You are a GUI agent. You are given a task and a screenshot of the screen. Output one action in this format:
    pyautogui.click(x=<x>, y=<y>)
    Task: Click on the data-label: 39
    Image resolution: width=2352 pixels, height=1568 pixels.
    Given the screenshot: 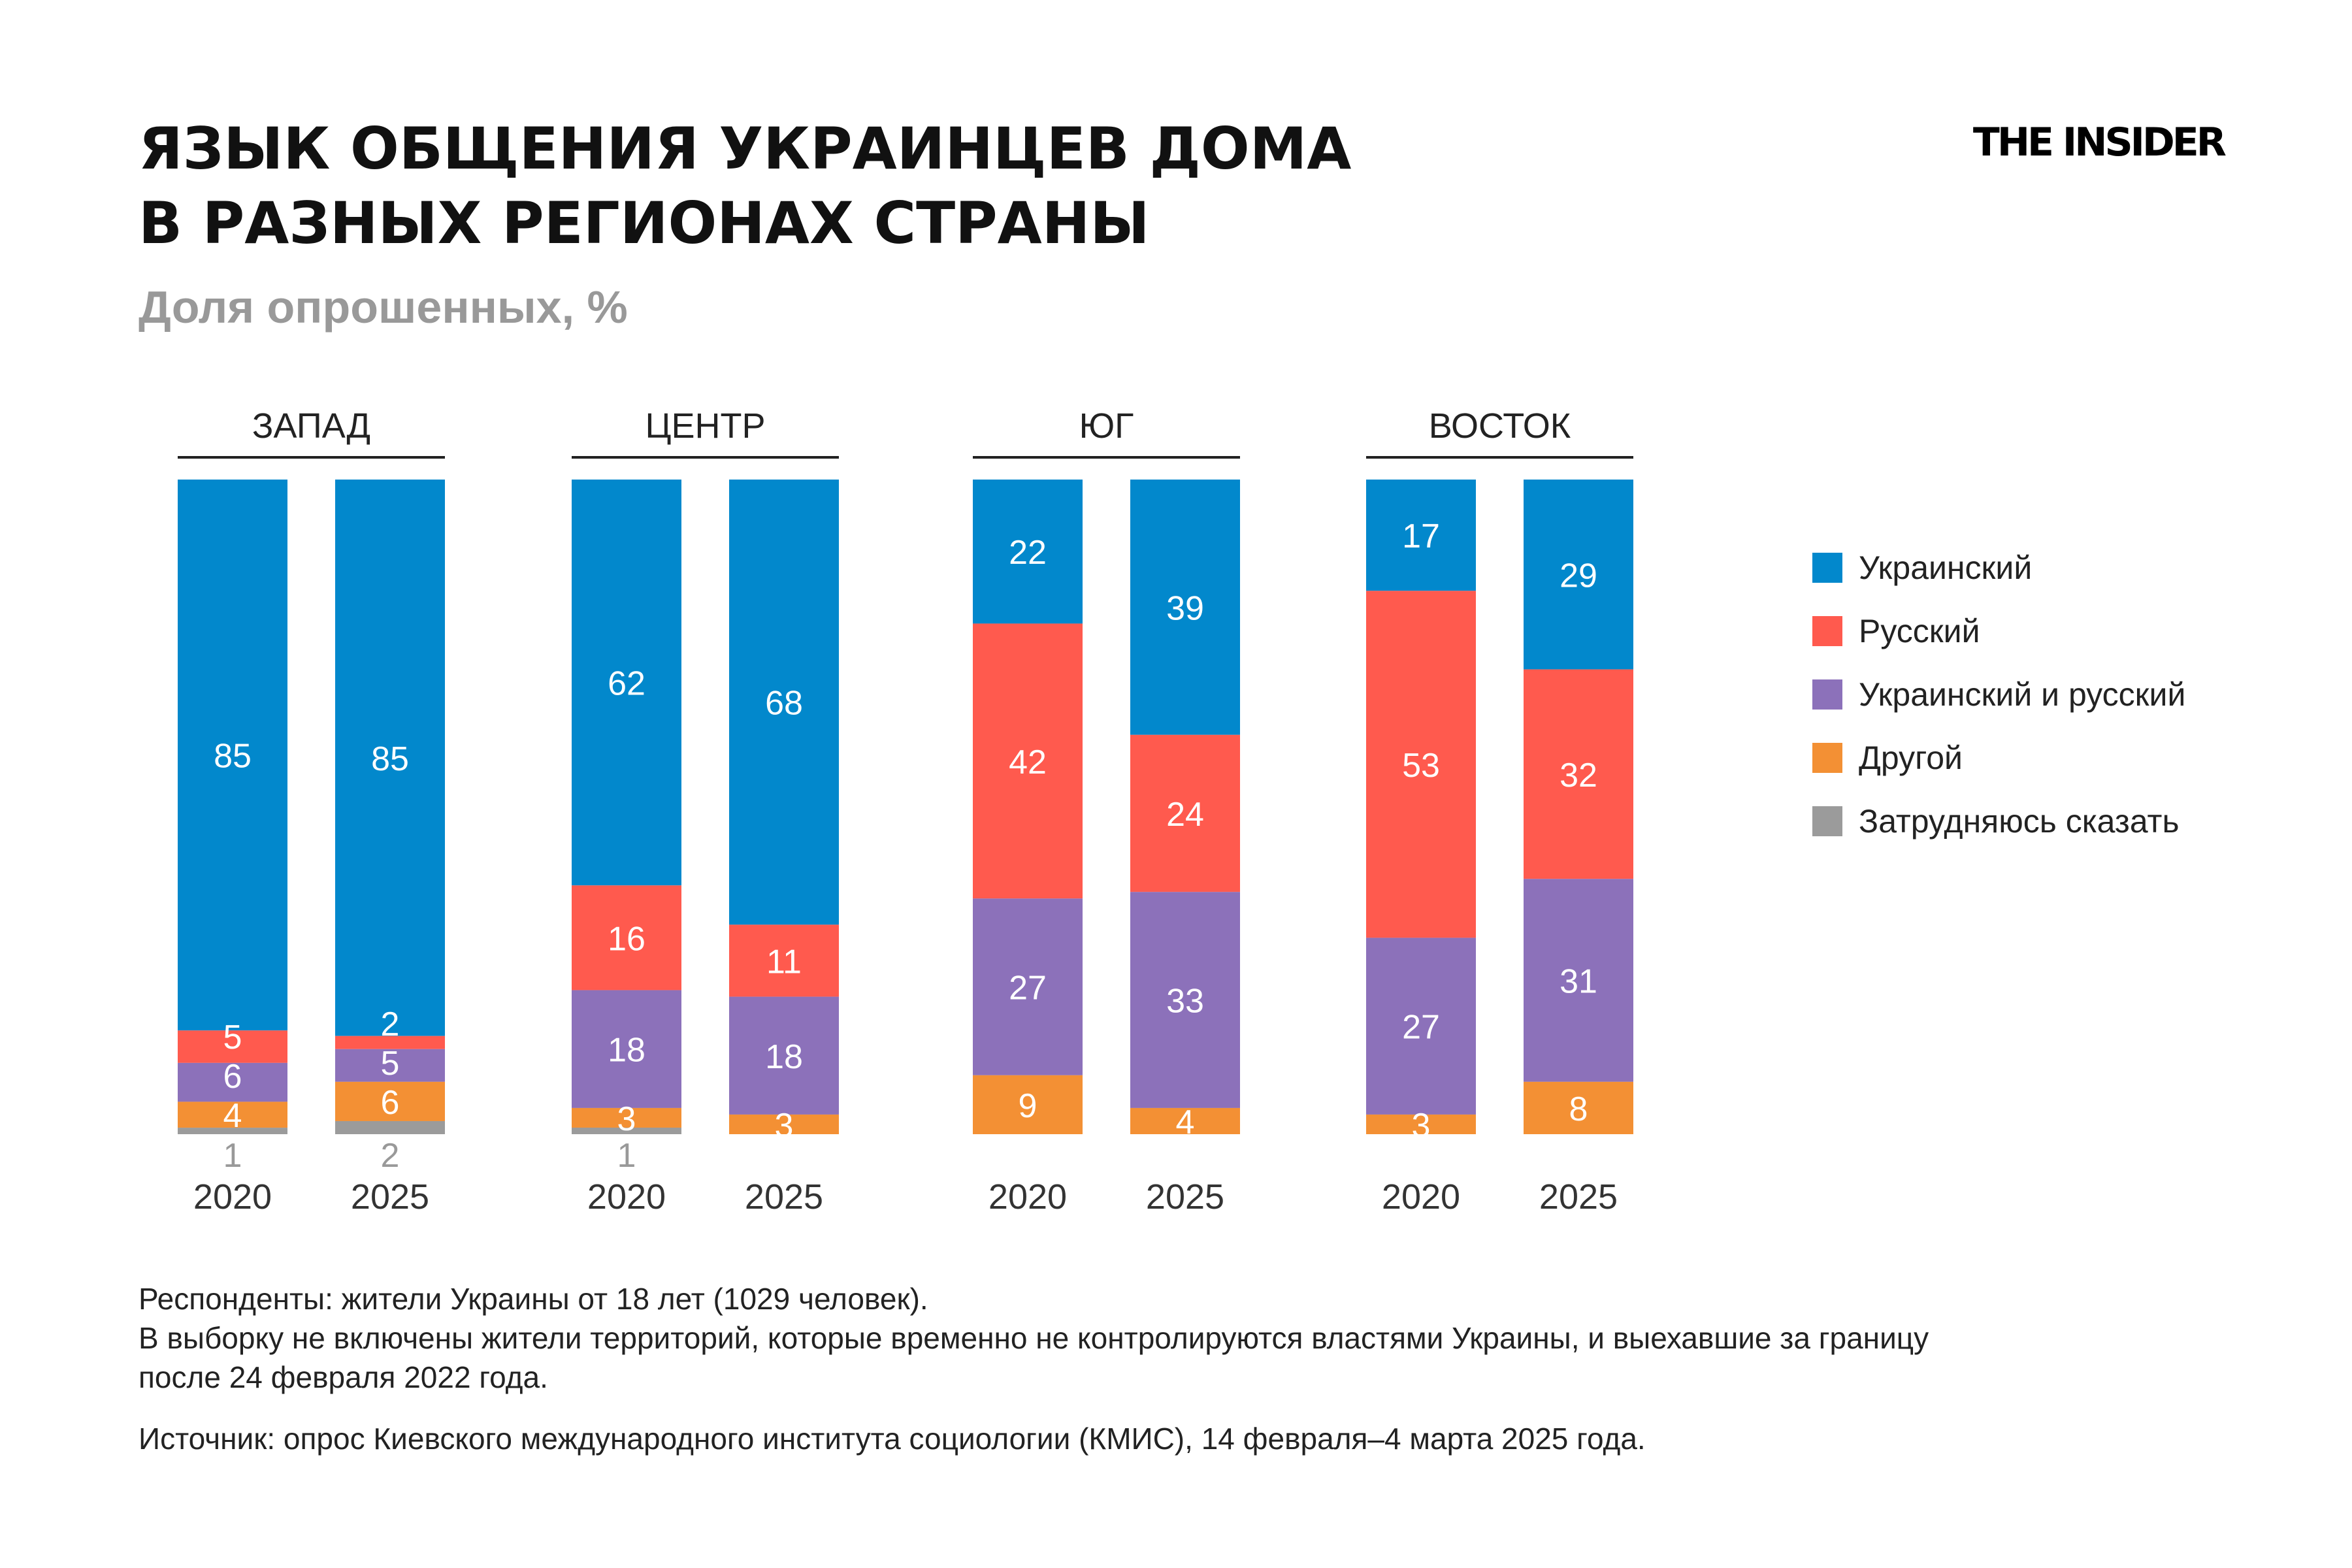 What is the action you would take?
    pyautogui.click(x=1185, y=608)
    